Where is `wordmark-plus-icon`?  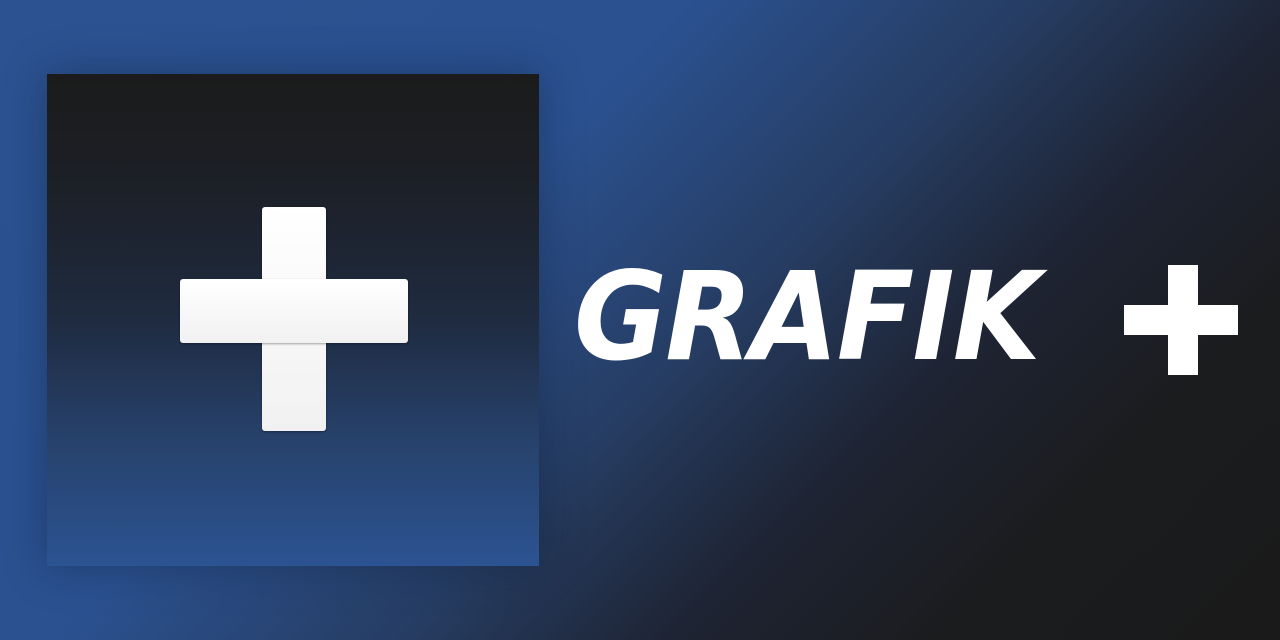
wordmark-plus-icon is located at coordinates (1181, 320).